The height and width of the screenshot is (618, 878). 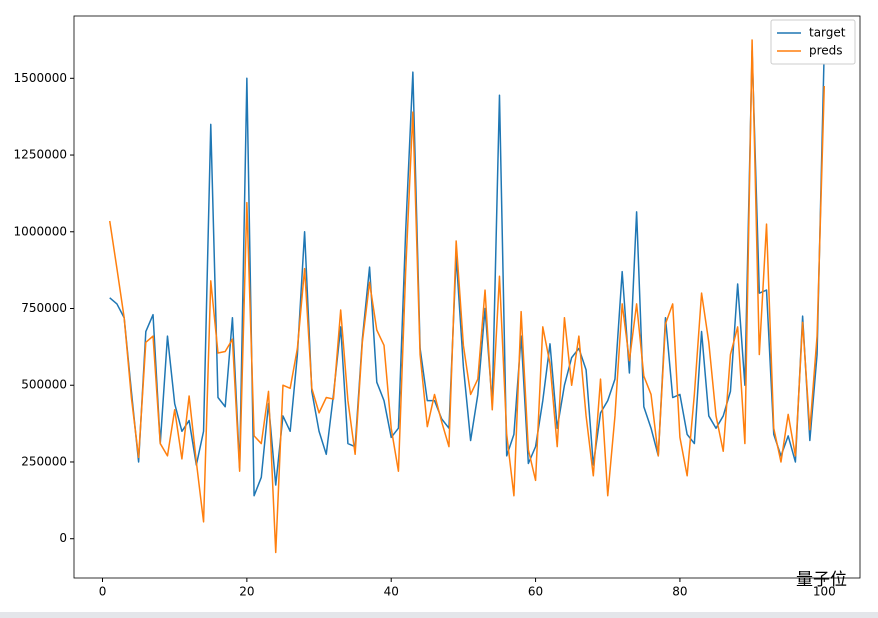 I want to click on y-tick-label: 250000, so click(x=44, y=461).